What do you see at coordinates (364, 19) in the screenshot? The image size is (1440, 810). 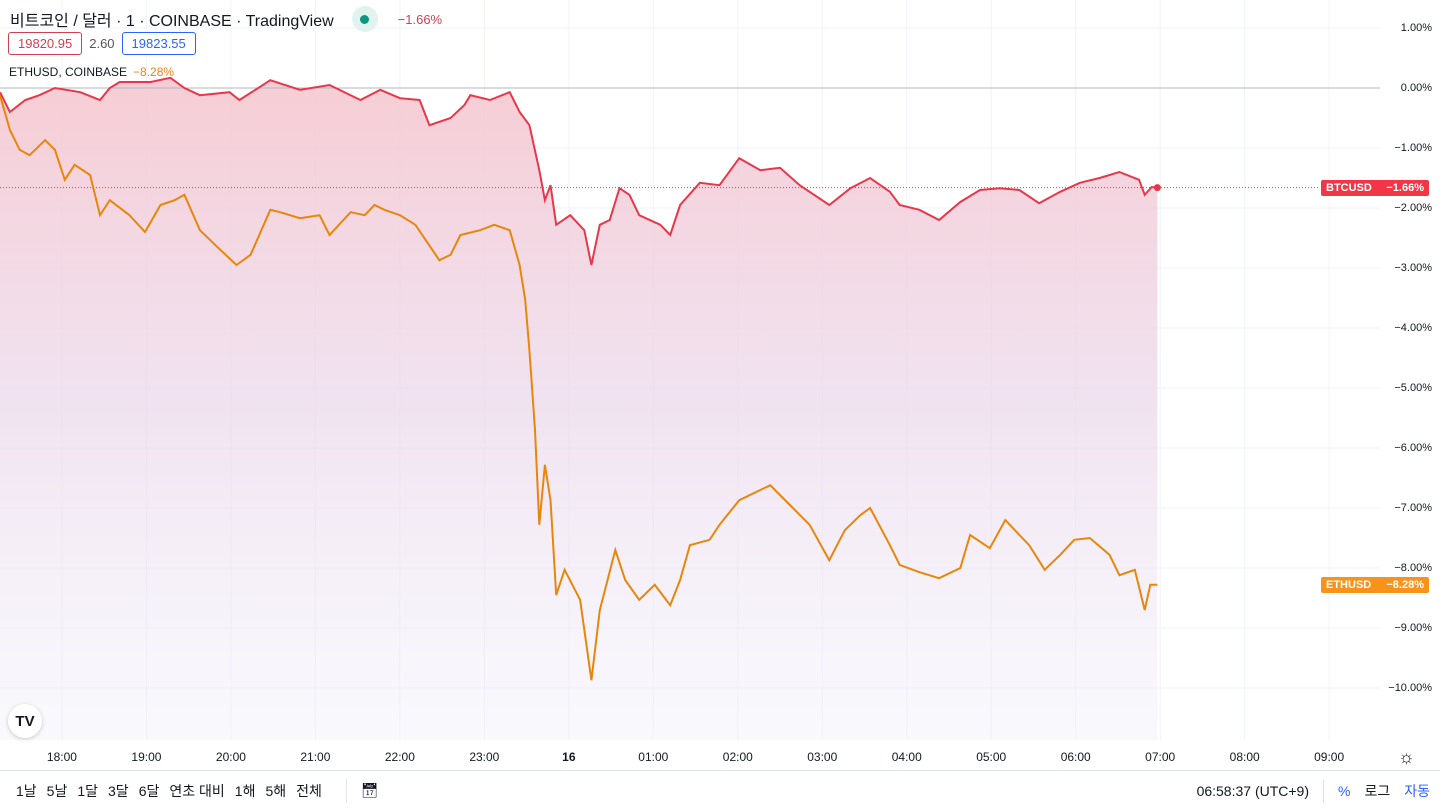 I see `market-open-icon` at bounding box center [364, 19].